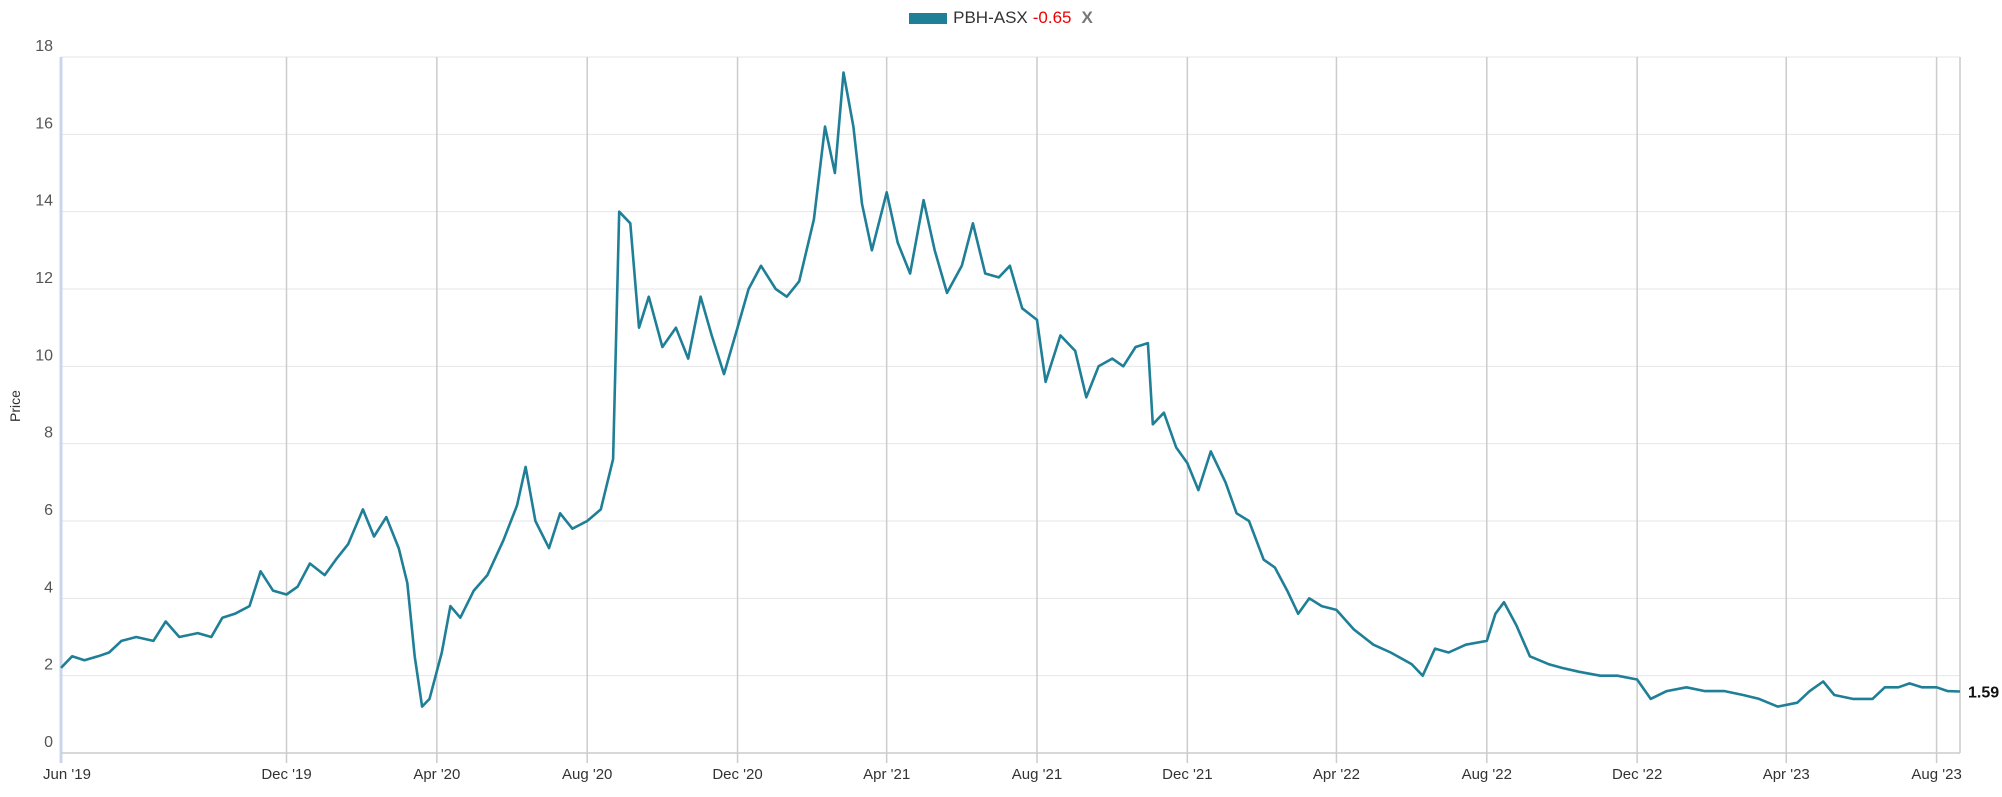  I want to click on x-tick-label: Apr '21, so click(886, 774).